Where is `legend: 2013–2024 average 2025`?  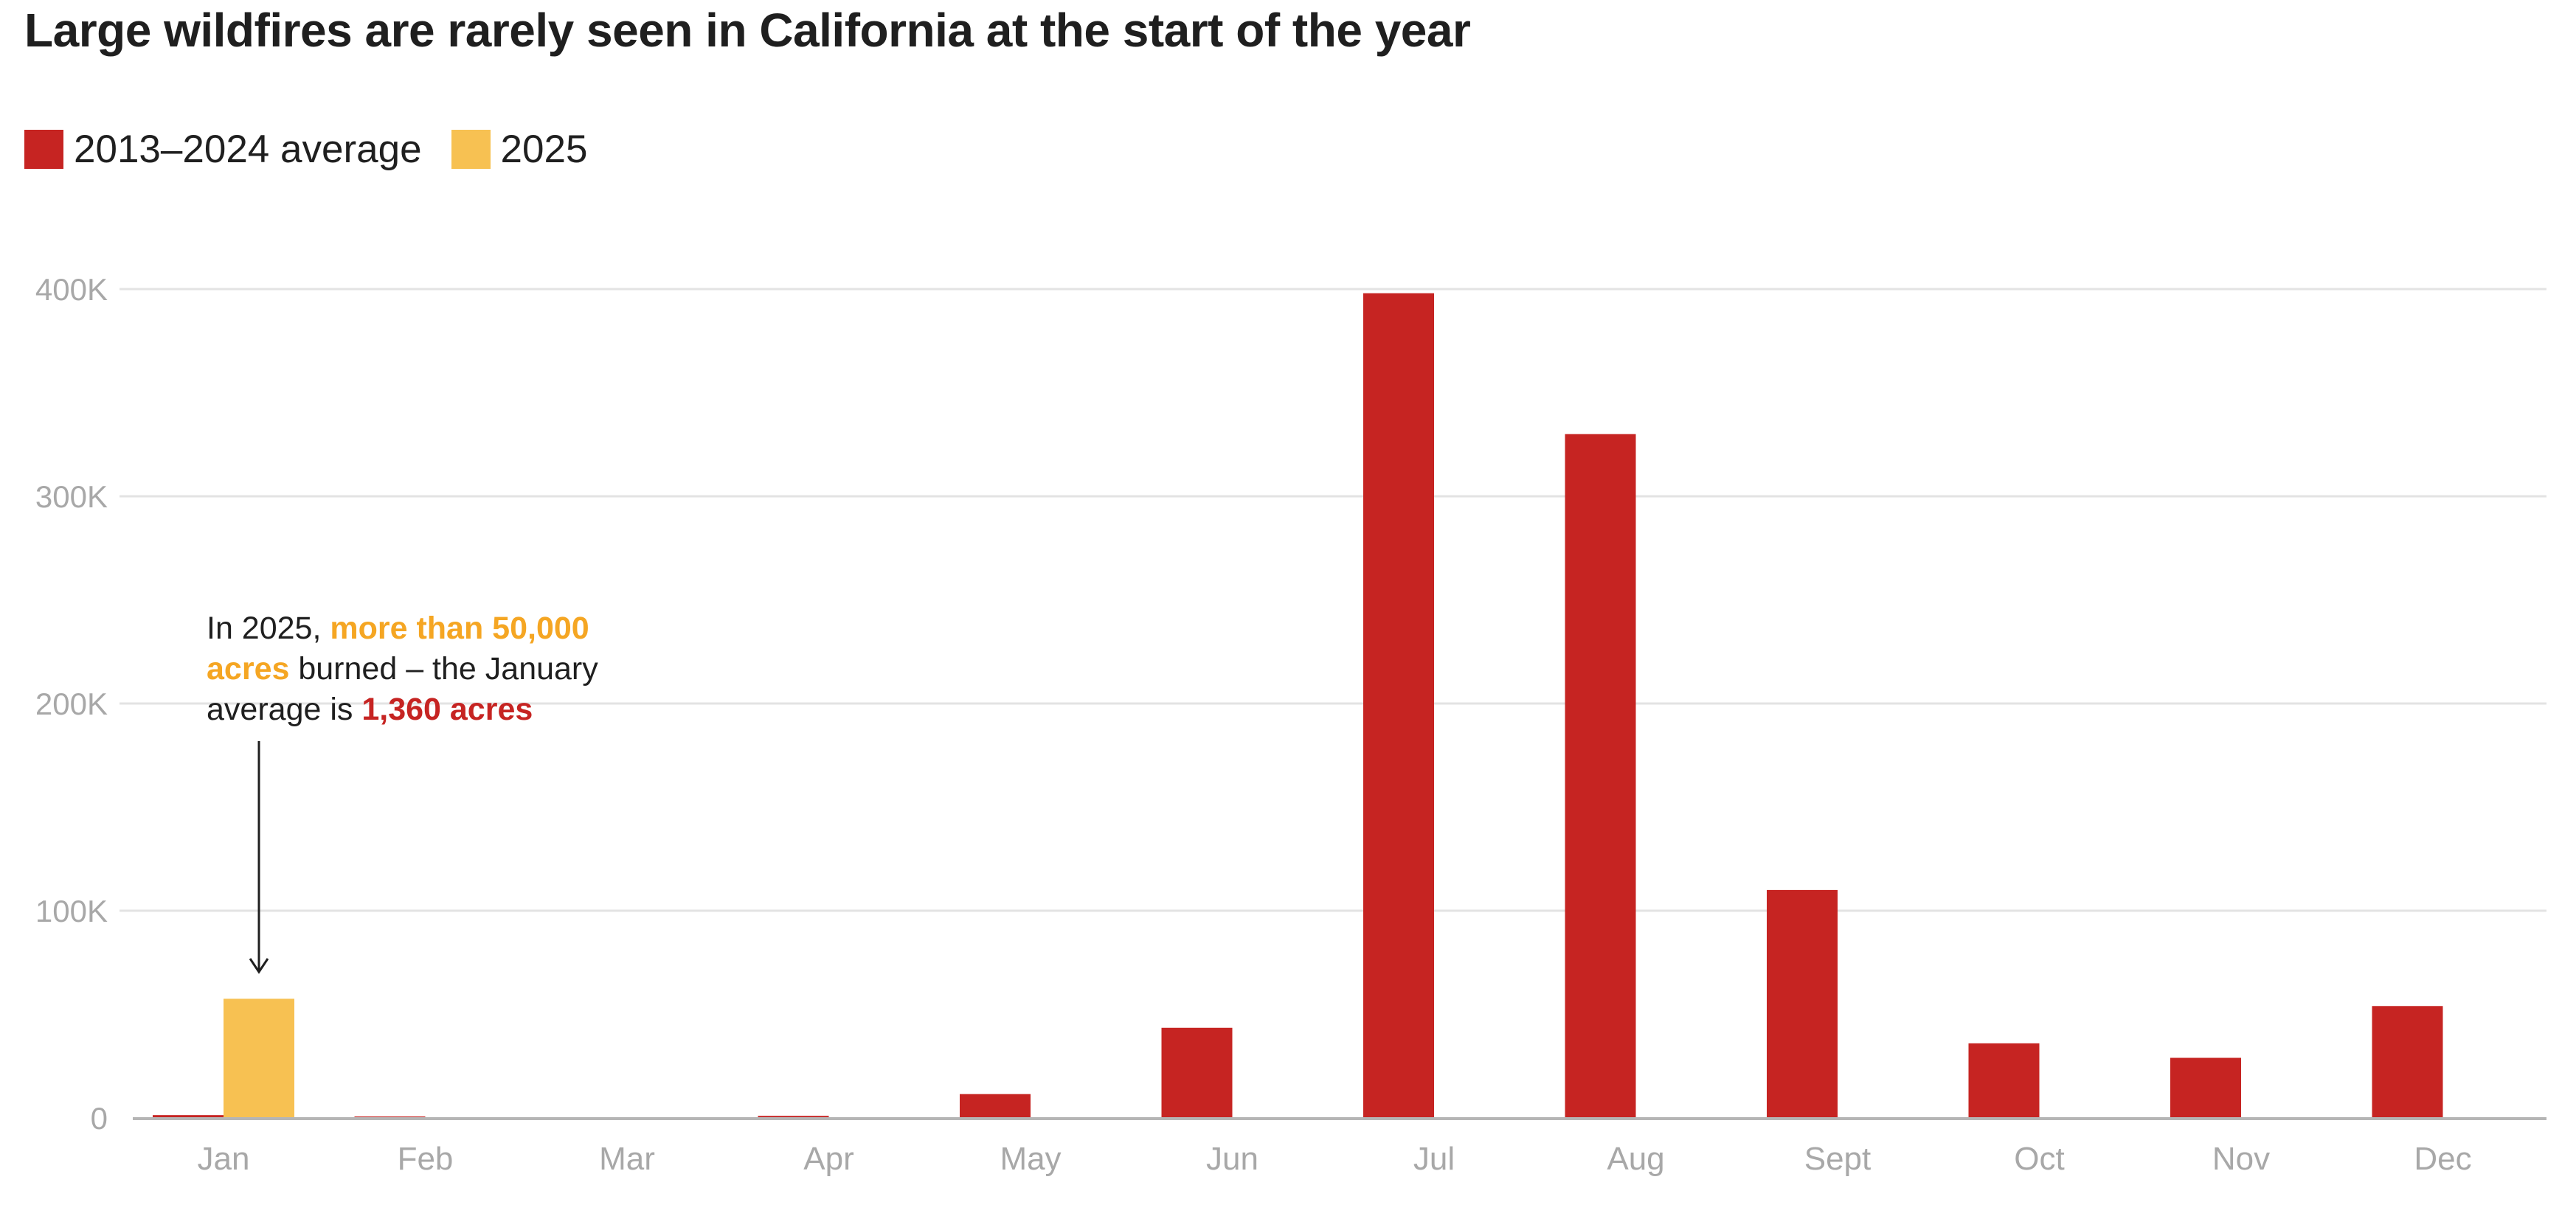 legend: 2013–2024 average 2025 is located at coordinates (321, 149).